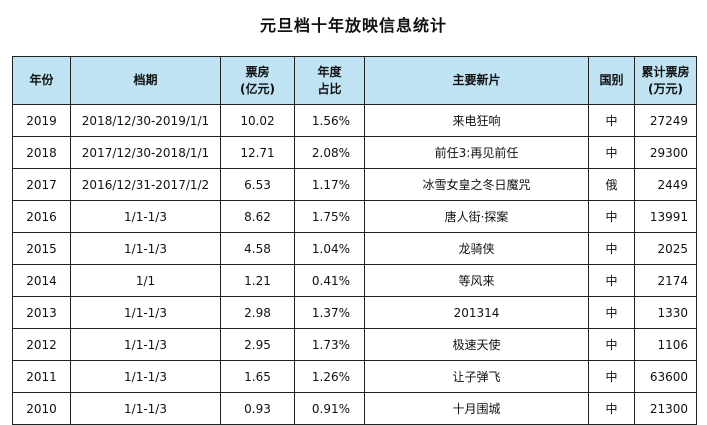 The image size is (707, 425). I want to click on cell-period: 2017/12/30-2018/1/1, so click(145, 152).